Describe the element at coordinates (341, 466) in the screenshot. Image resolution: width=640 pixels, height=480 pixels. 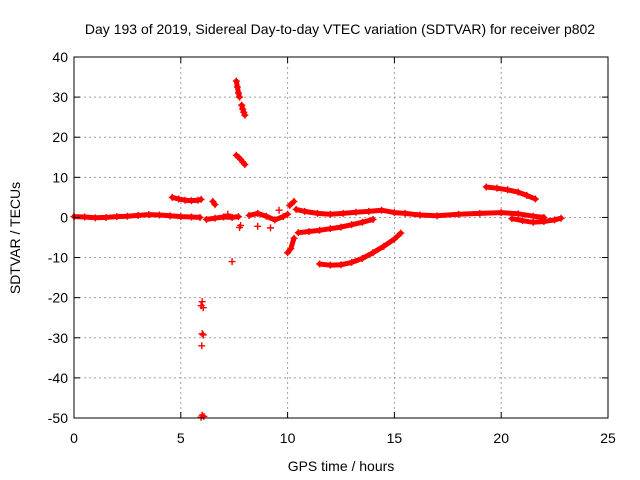
I see `x-axis-label: GPS time / hours` at that location.